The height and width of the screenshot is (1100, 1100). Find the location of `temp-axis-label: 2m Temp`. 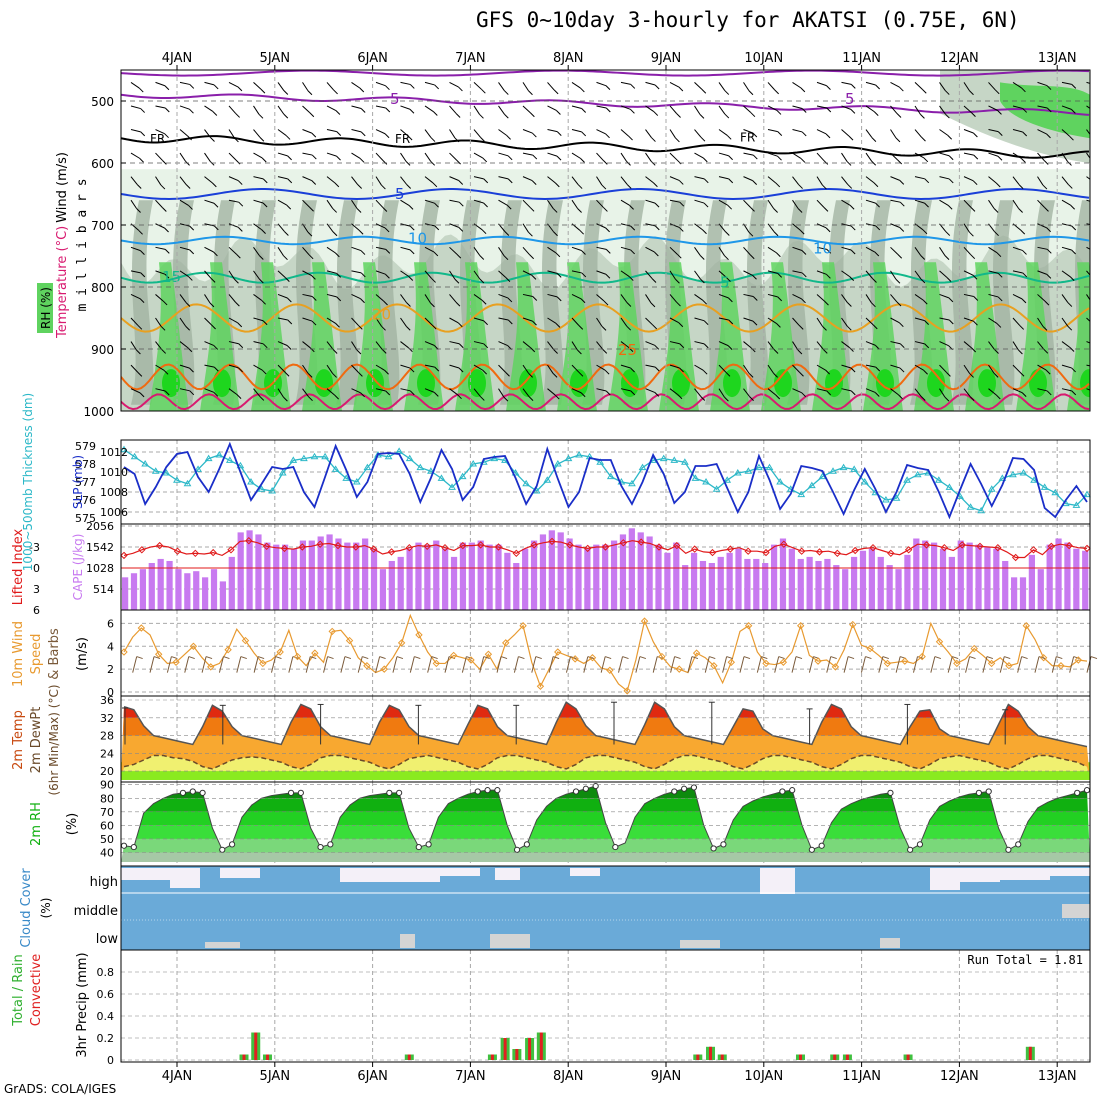

temp-axis-label: 2m Temp is located at coordinates (18, 740).